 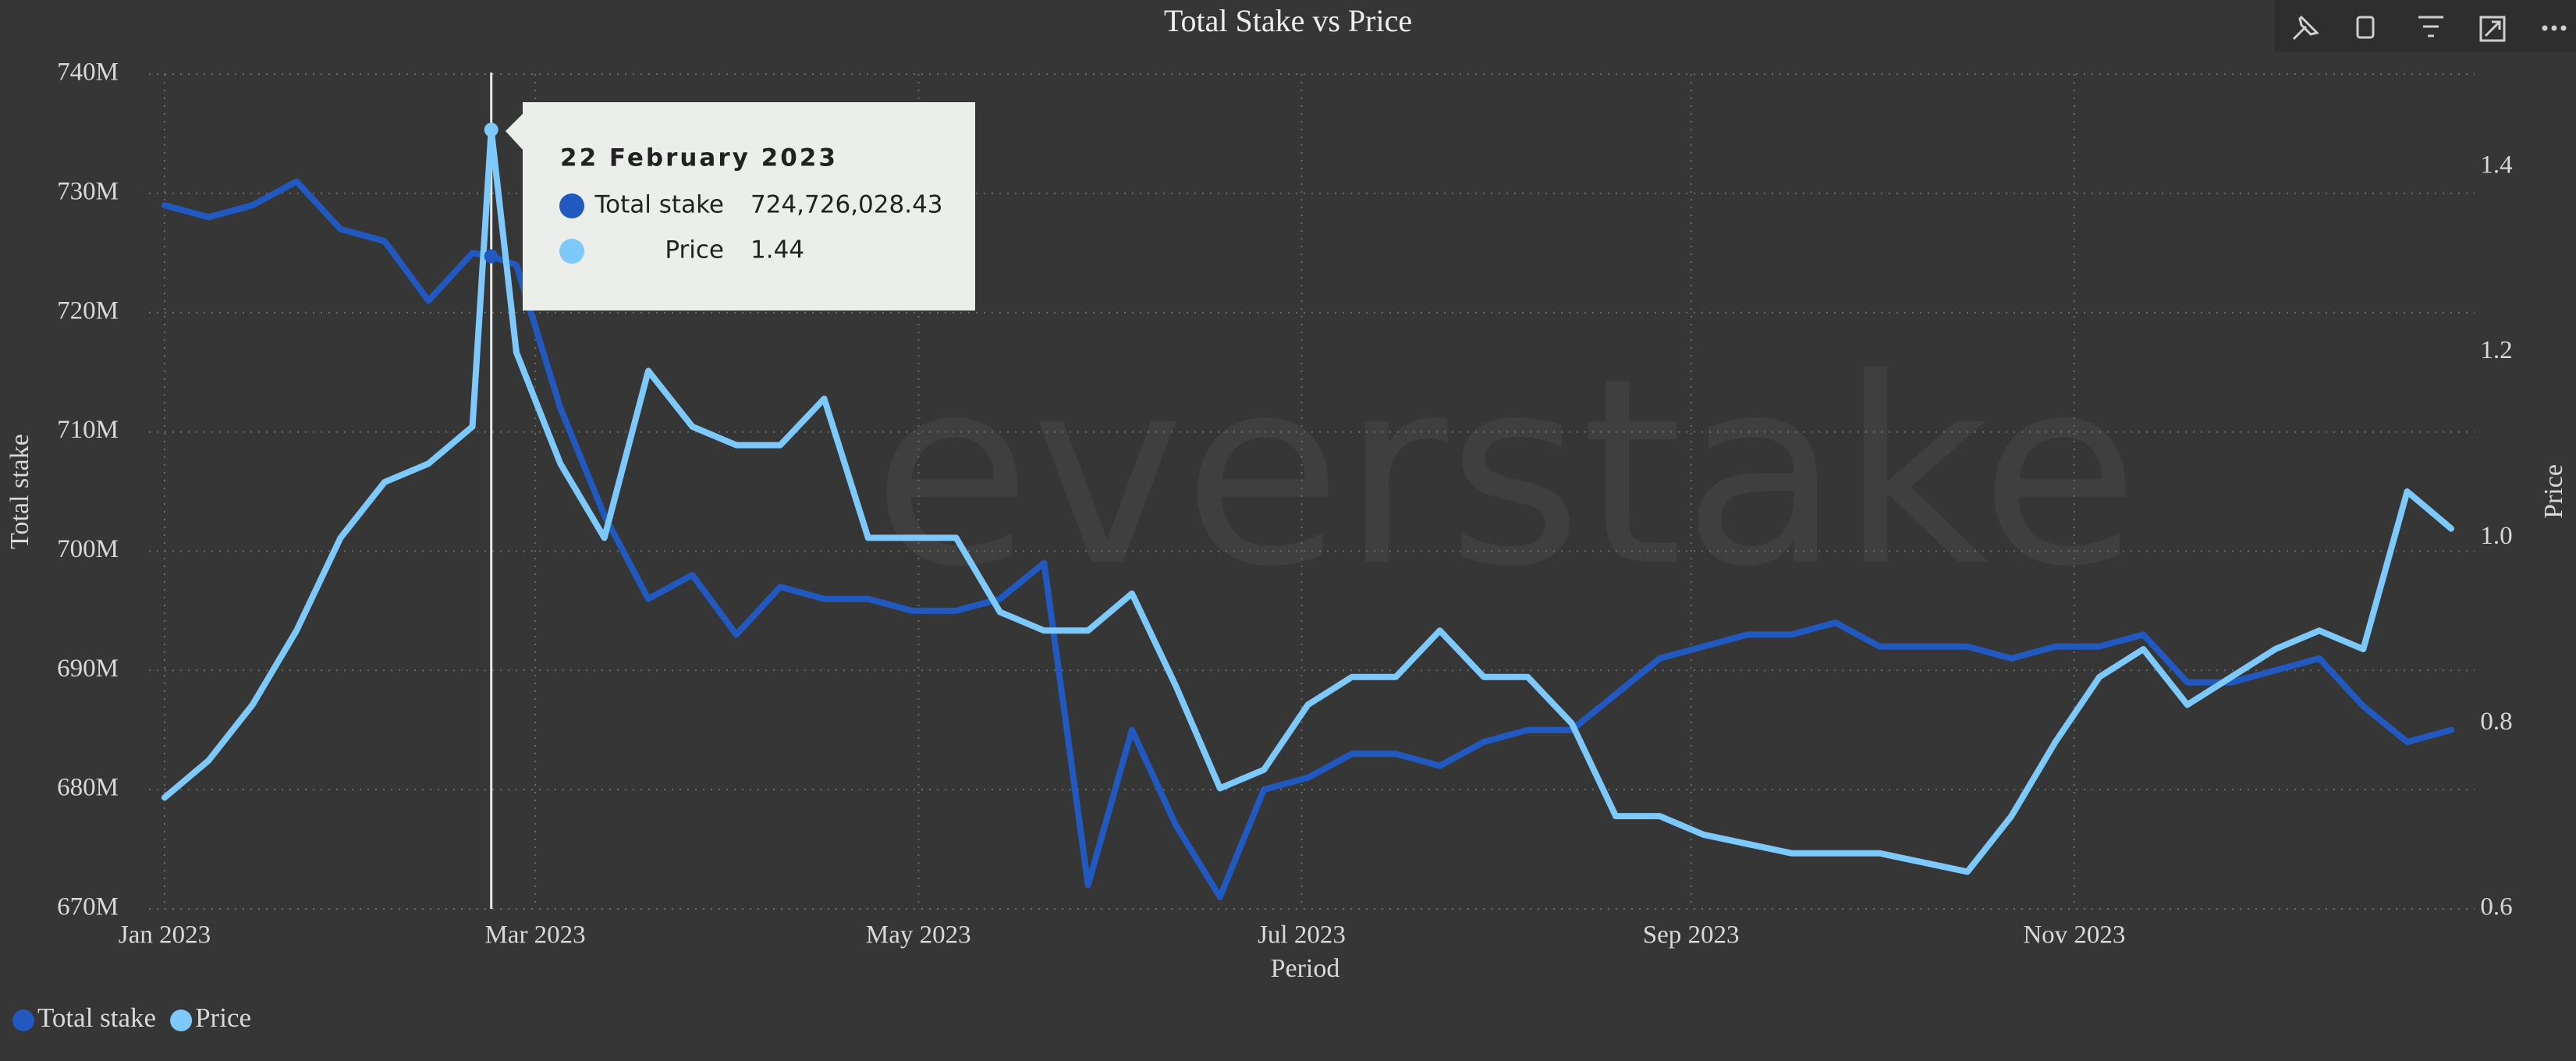 I want to click on y2-tick-label: 1.0, so click(x=2496, y=536).